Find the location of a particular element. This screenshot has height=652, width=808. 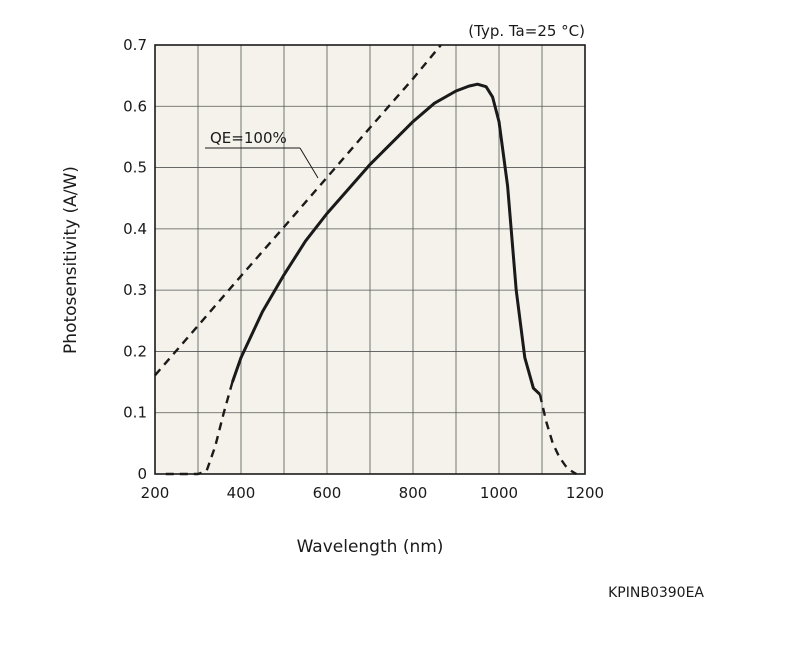

y-tick-labels: 0 0.1 0.2 0.3 0.4 0.5 0.6 0.7 is located at coordinates (135, 259).